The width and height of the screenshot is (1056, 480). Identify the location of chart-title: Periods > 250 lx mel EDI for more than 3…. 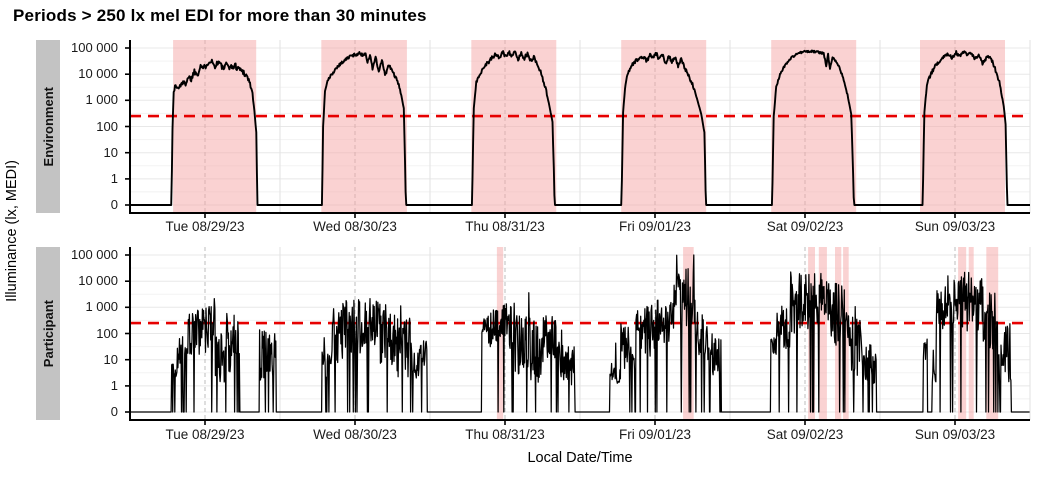
(220, 15).